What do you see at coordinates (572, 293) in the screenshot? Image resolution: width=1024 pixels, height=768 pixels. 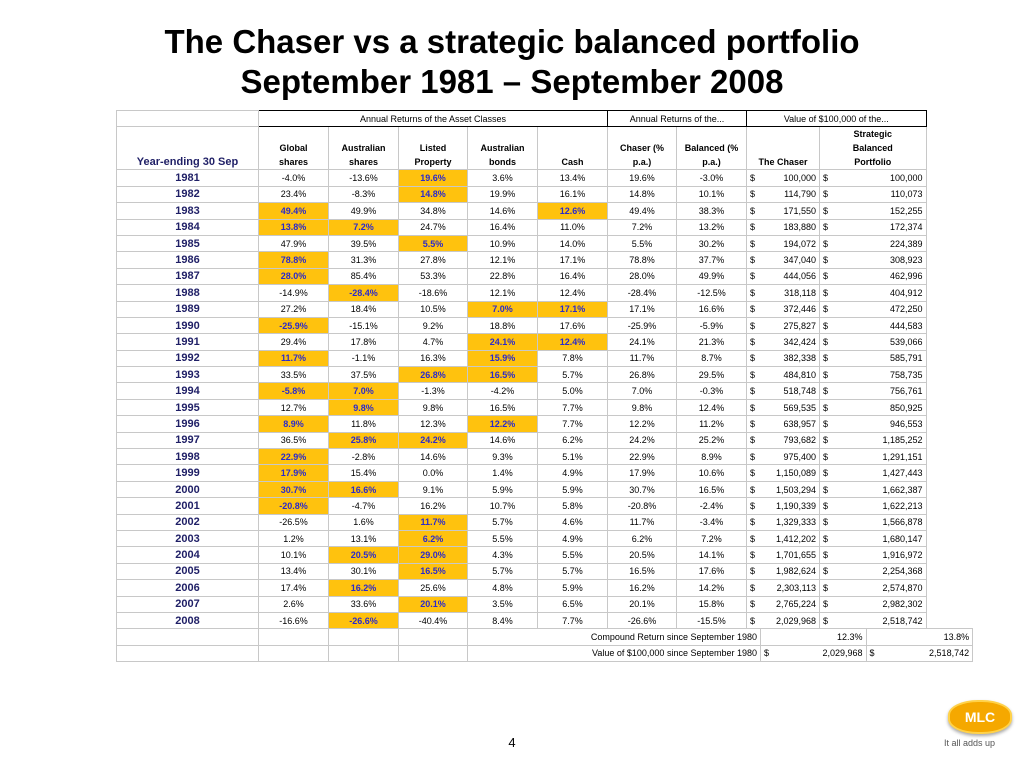 I see `return-cell-cash: 12.4%` at bounding box center [572, 293].